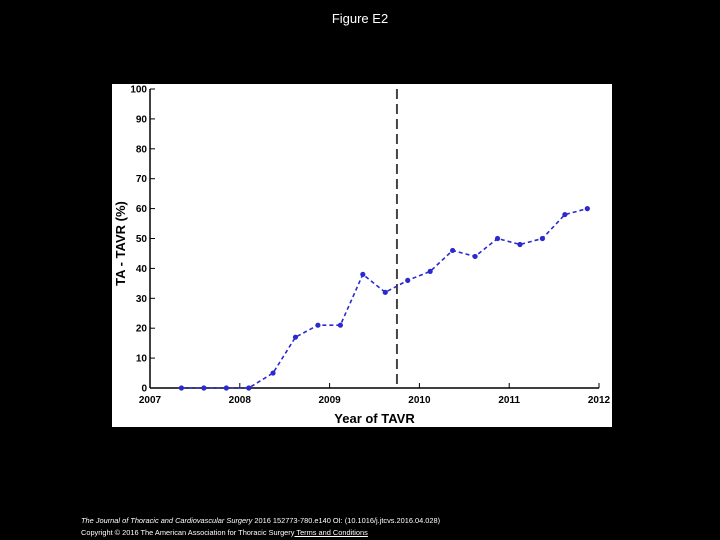 The width and height of the screenshot is (720, 540). What do you see at coordinates (599, 400) in the screenshot?
I see `x-tick-label: 2012` at bounding box center [599, 400].